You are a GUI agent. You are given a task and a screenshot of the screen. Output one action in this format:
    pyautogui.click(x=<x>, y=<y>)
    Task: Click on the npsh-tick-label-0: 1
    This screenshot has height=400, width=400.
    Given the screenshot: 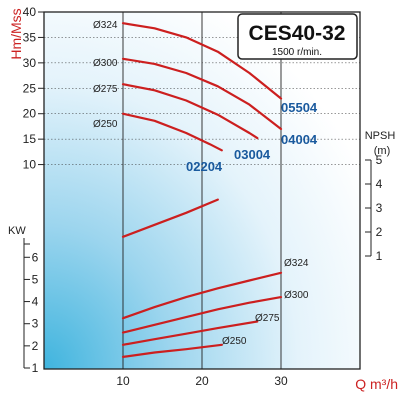 What is the action you would take?
    pyautogui.click(x=379, y=256)
    